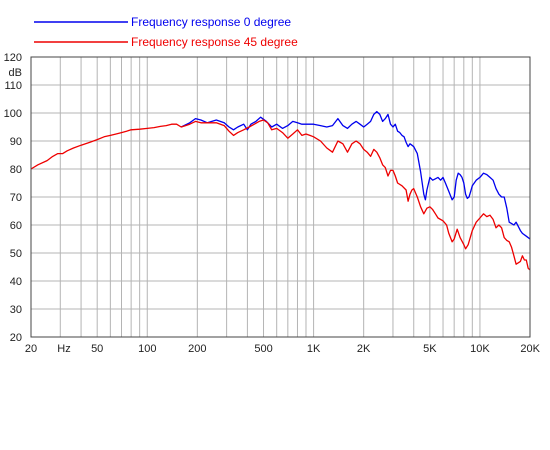 This screenshot has width=550, height=450. Describe the element at coordinates (16, 198) in the screenshot. I see `y-tick-label: 70` at that location.